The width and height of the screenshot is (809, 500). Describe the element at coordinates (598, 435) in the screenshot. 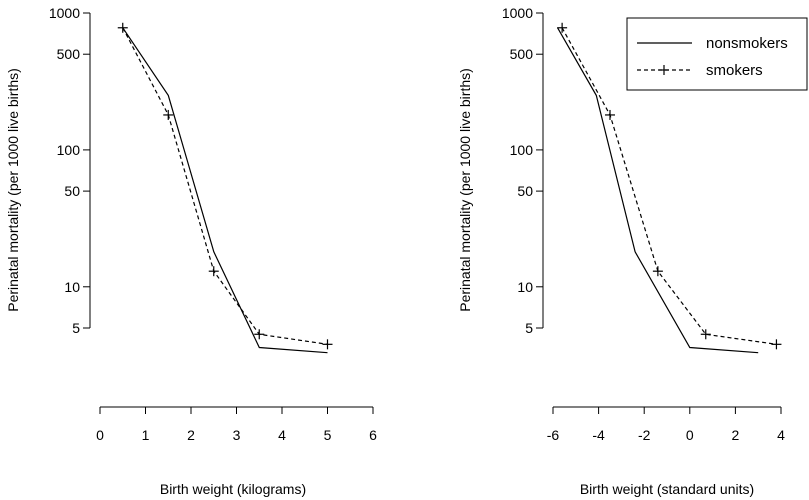

I see `x-tick-label: -4` at that location.